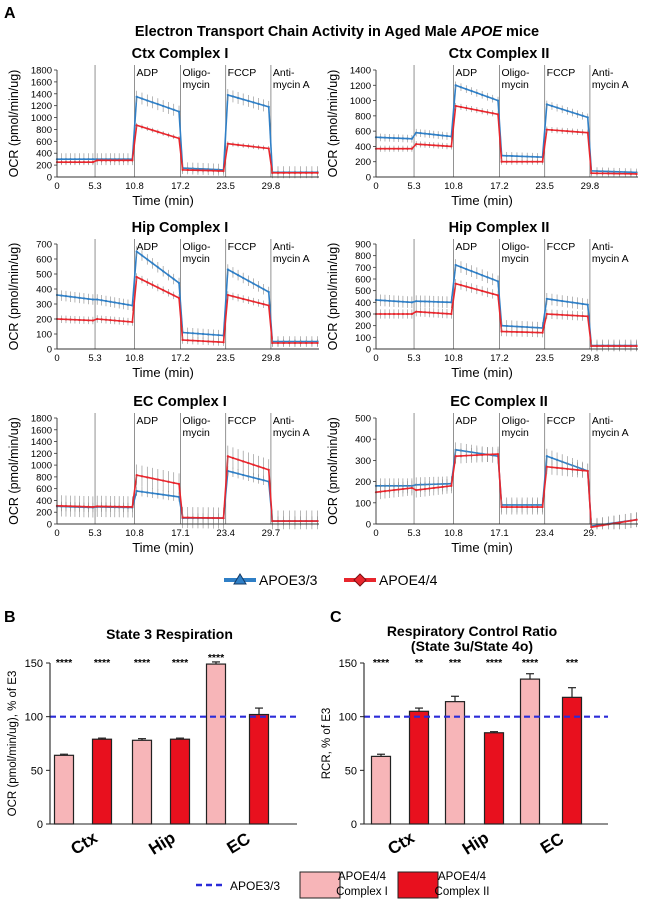 The height and width of the screenshot is (913, 654). Describe the element at coordinates (134, 186) in the screenshot. I see `x-tick-label: 10.8` at that location.